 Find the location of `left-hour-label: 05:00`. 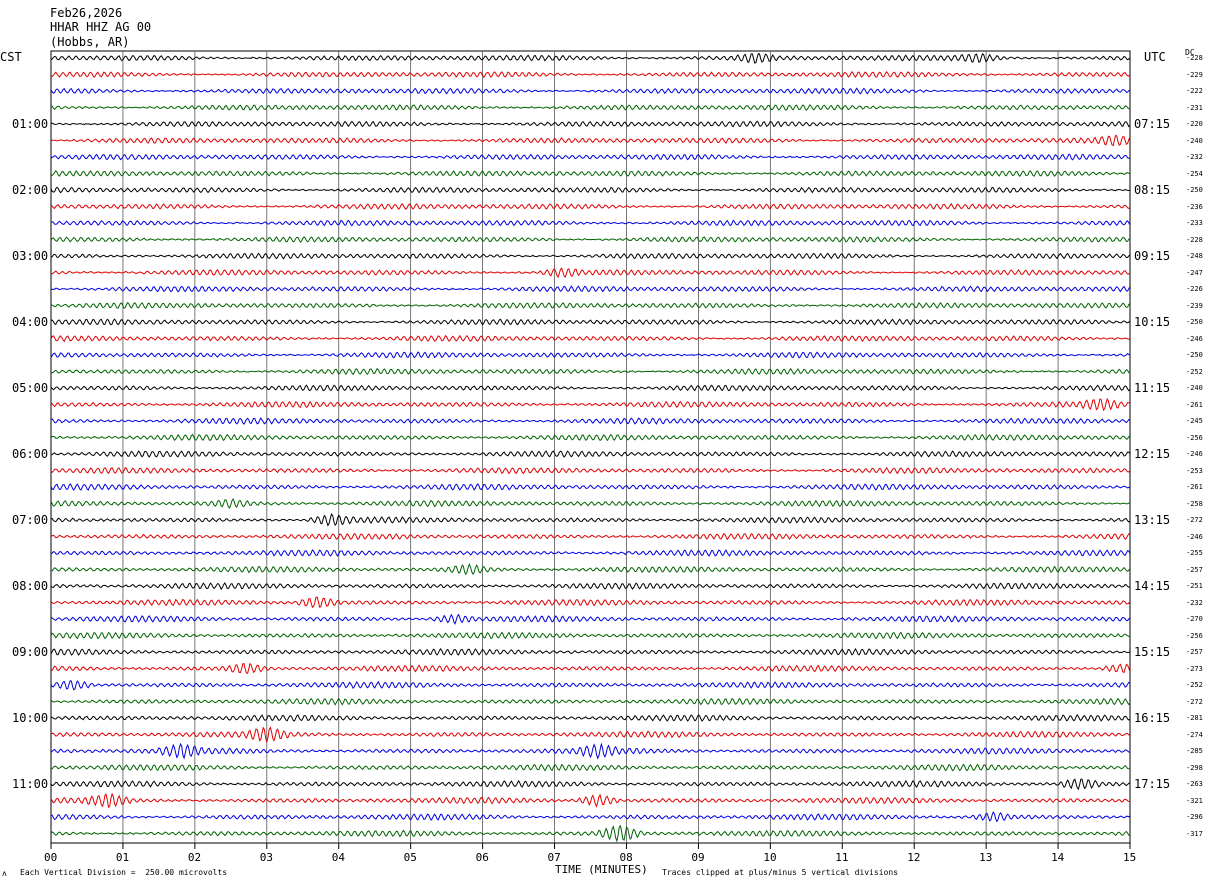

left-hour-label: 05:00 is located at coordinates (30, 388).